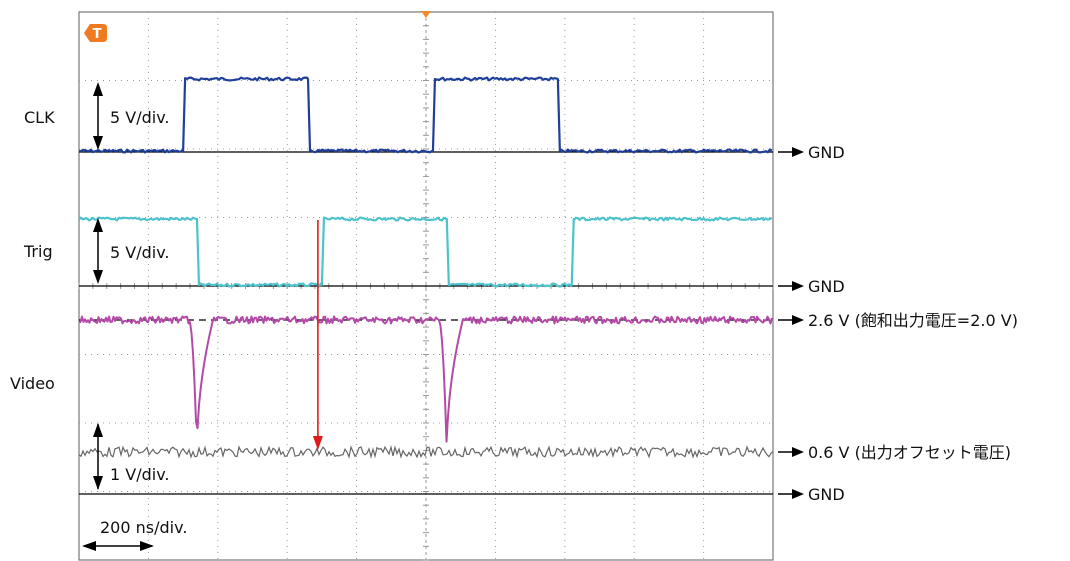 This screenshot has height=561, width=1070. I want to click on video-low-level-label: 0.6 V (出力オフセット電圧), so click(909, 452).